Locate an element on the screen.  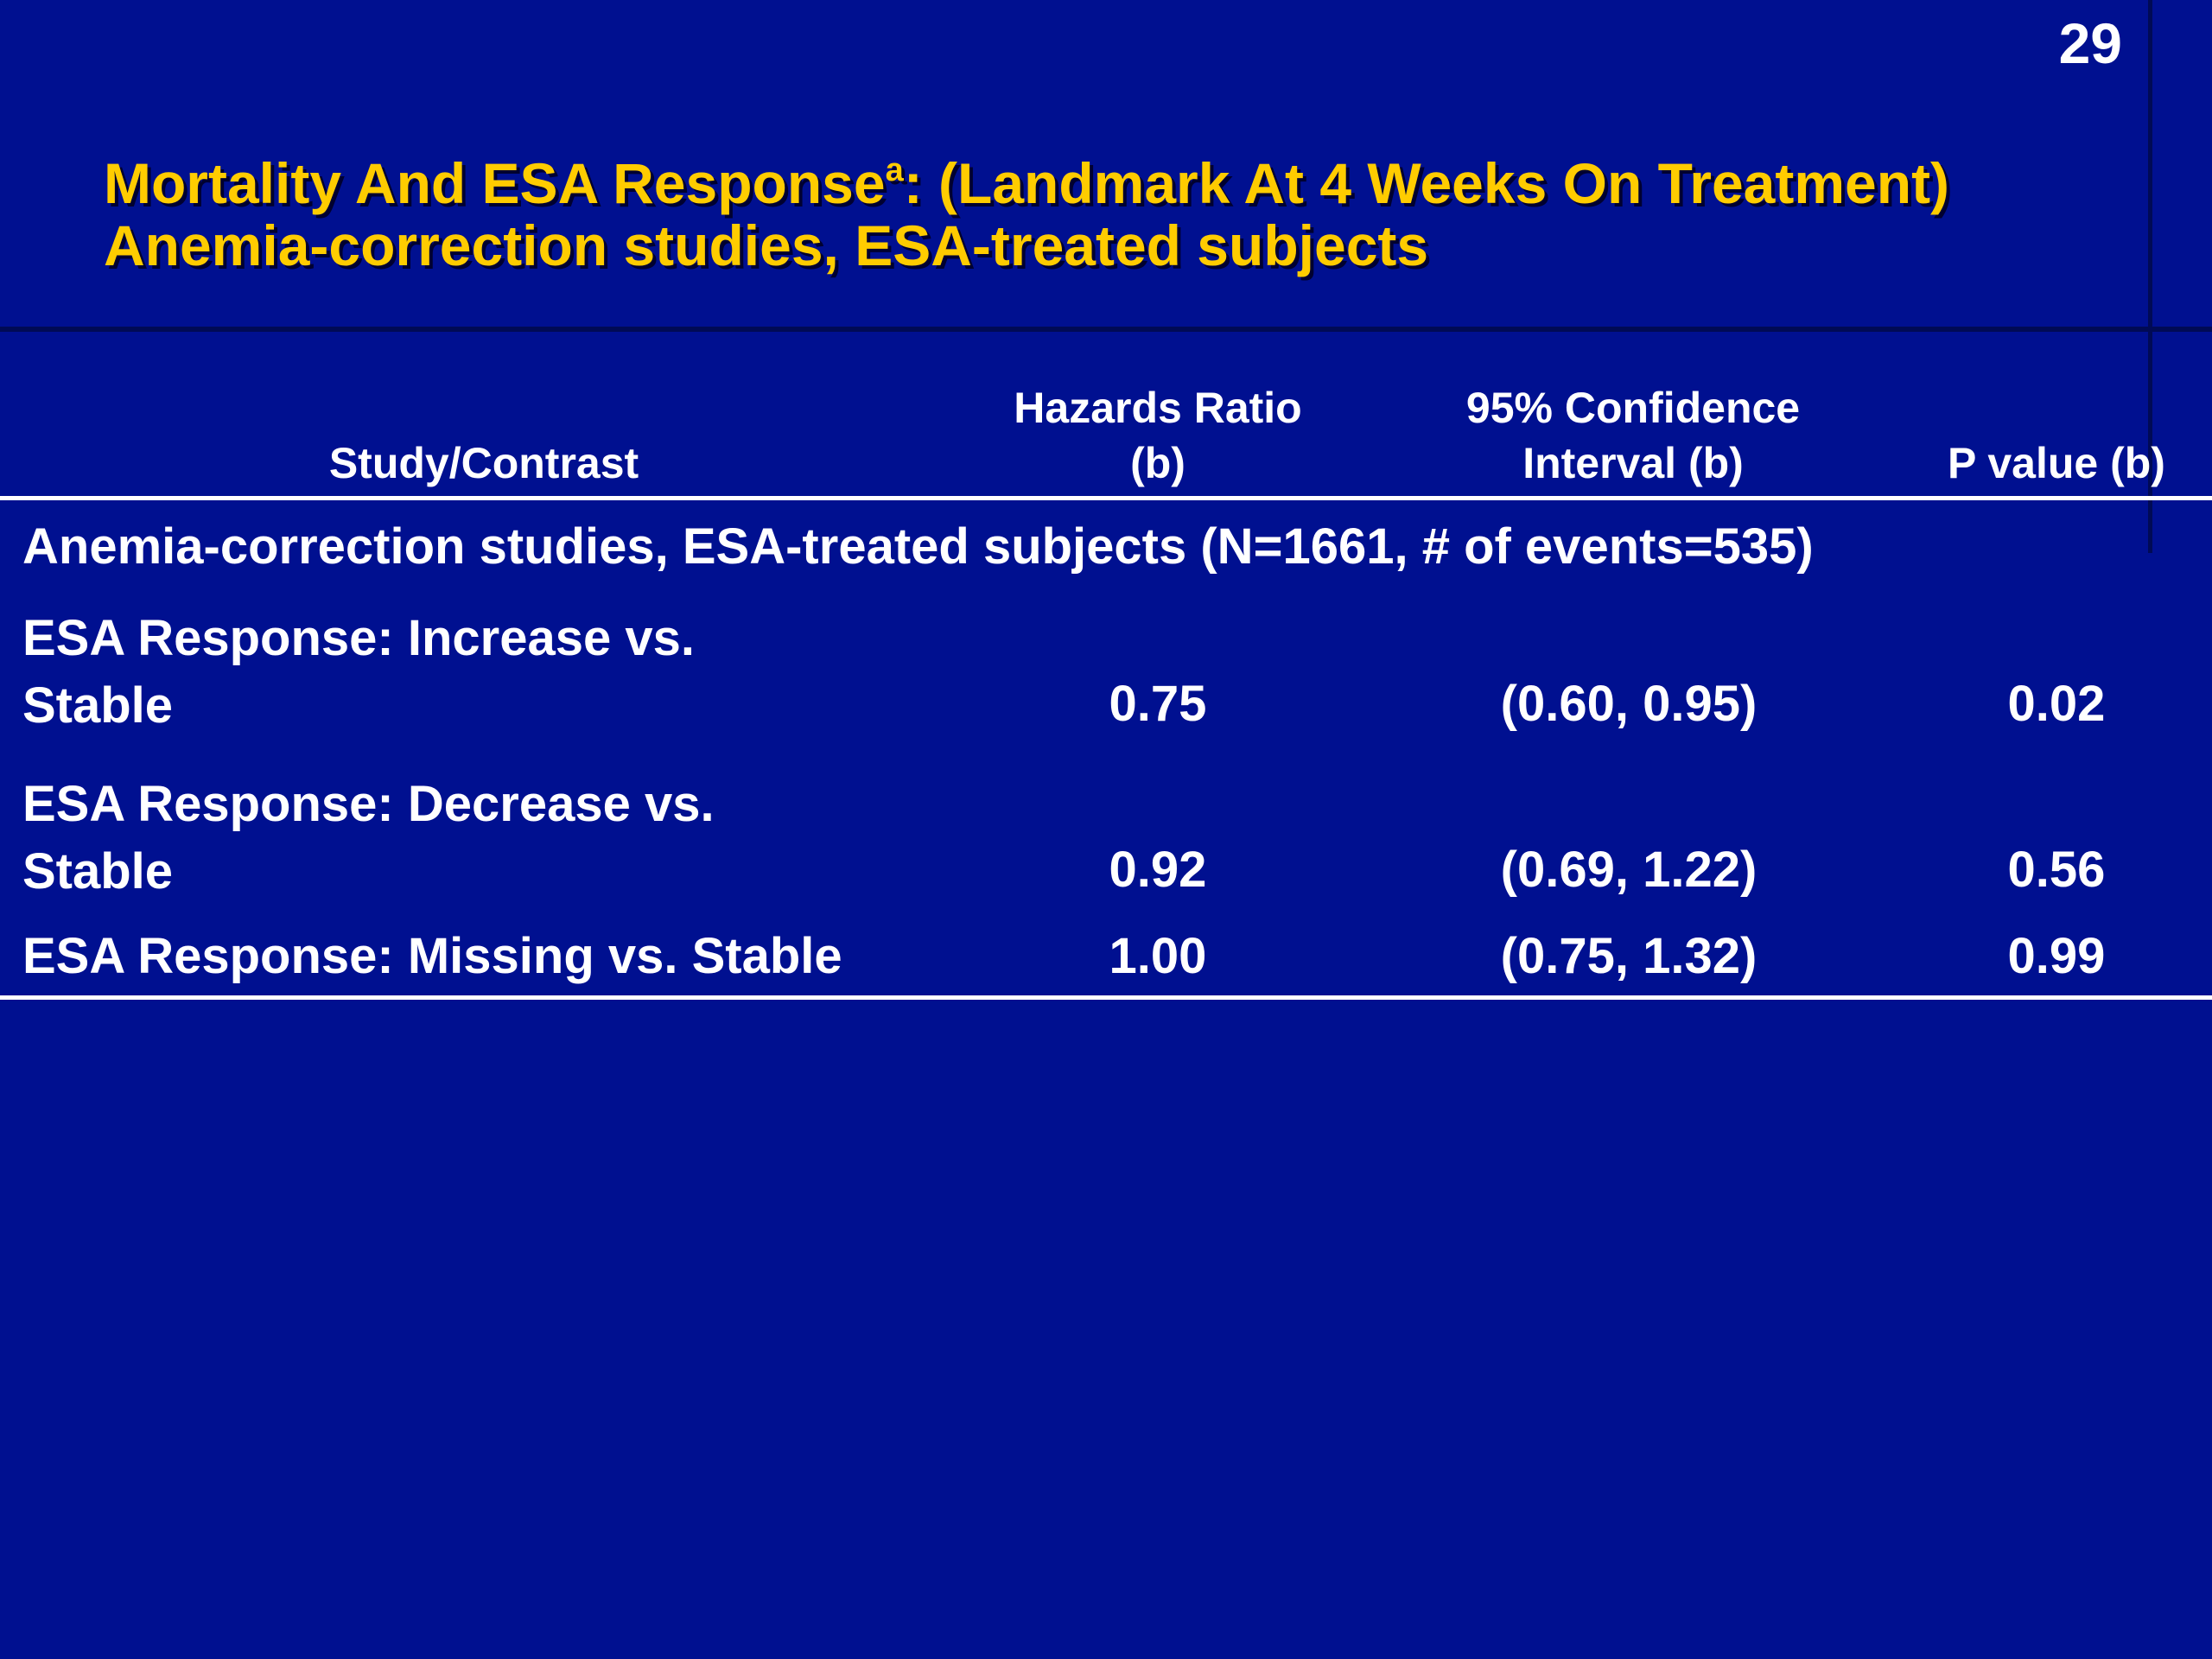
row-2-hazards-ratio: 0.92 is located at coordinates (1158, 870).